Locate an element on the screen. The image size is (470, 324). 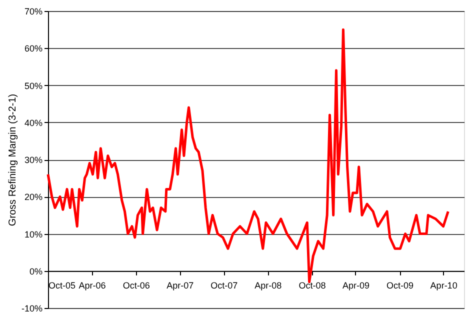
y-tick-label: 10% is located at coordinates (33, 234).